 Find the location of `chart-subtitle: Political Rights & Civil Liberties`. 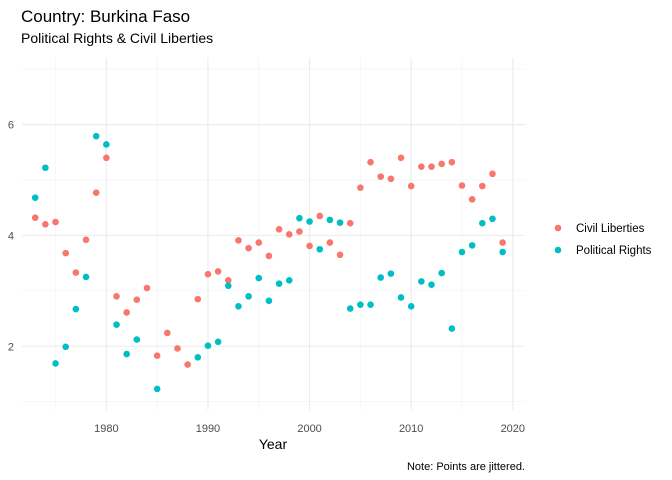

chart-subtitle: Political Rights & Civil Liberties is located at coordinates (117, 38).